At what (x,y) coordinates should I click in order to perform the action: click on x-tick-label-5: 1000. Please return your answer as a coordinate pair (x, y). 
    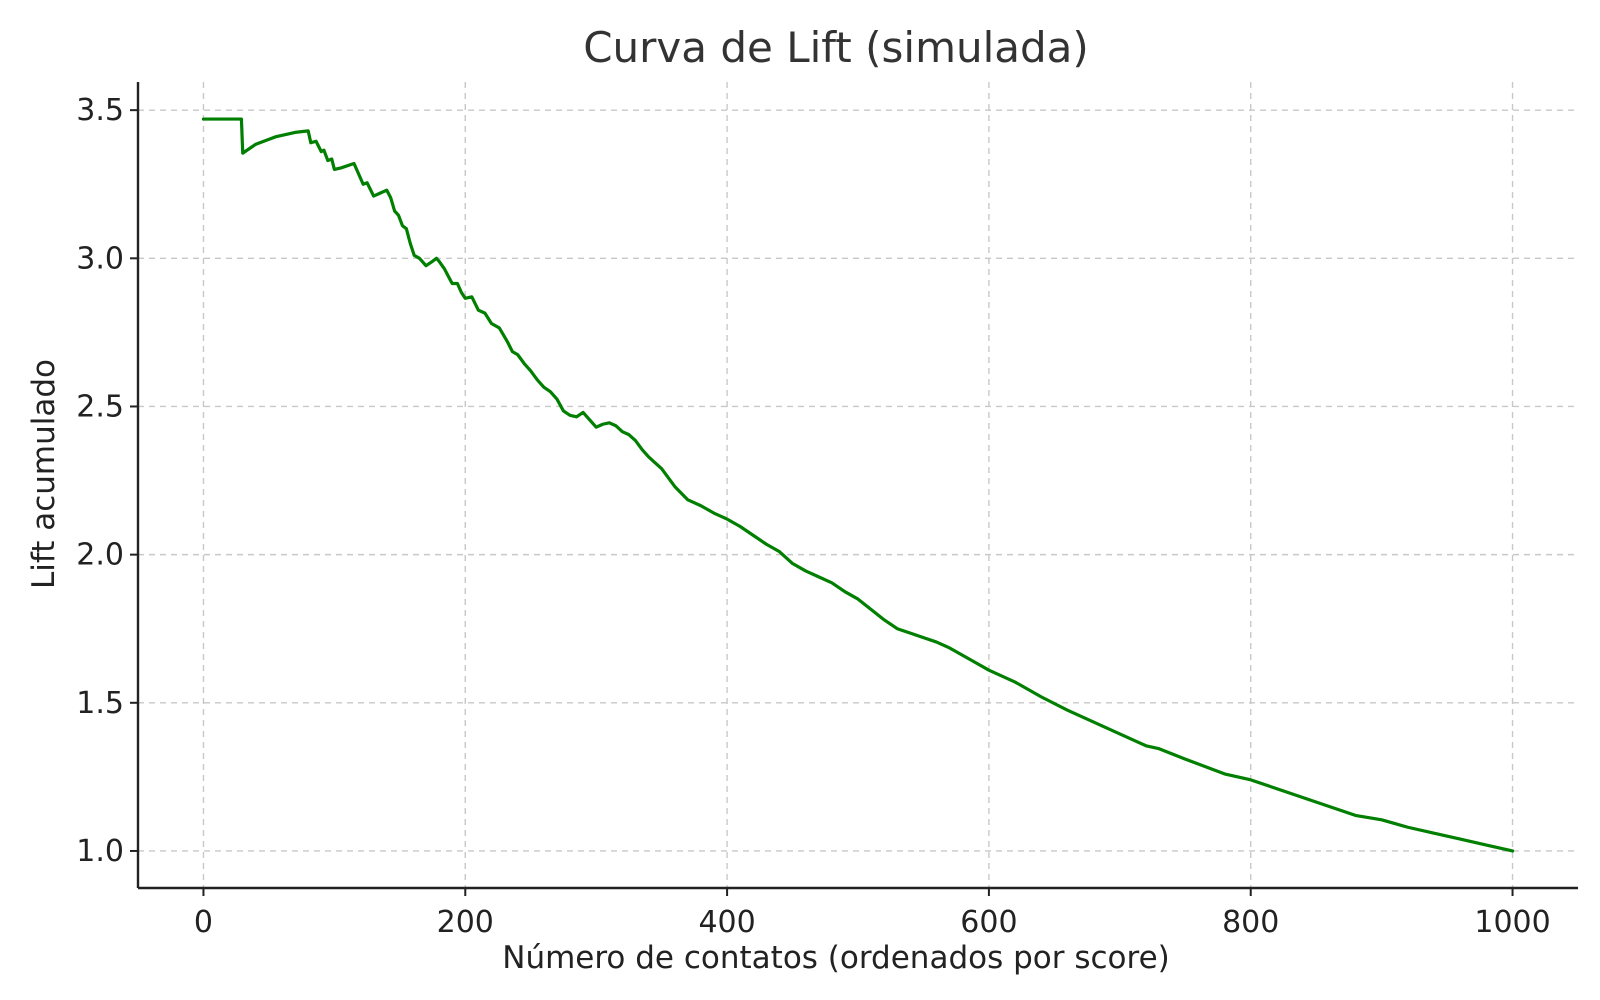
    Looking at the image, I should click on (1512, 922).